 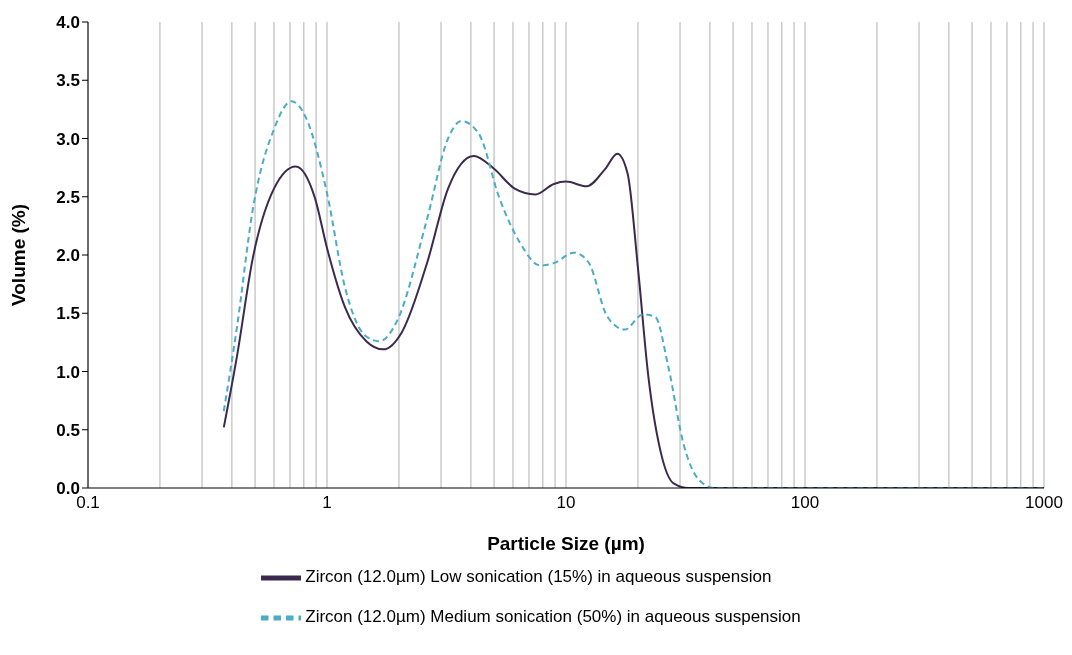 I want to click on y-axis-title: Volume (%), so click(x=18, y=255).